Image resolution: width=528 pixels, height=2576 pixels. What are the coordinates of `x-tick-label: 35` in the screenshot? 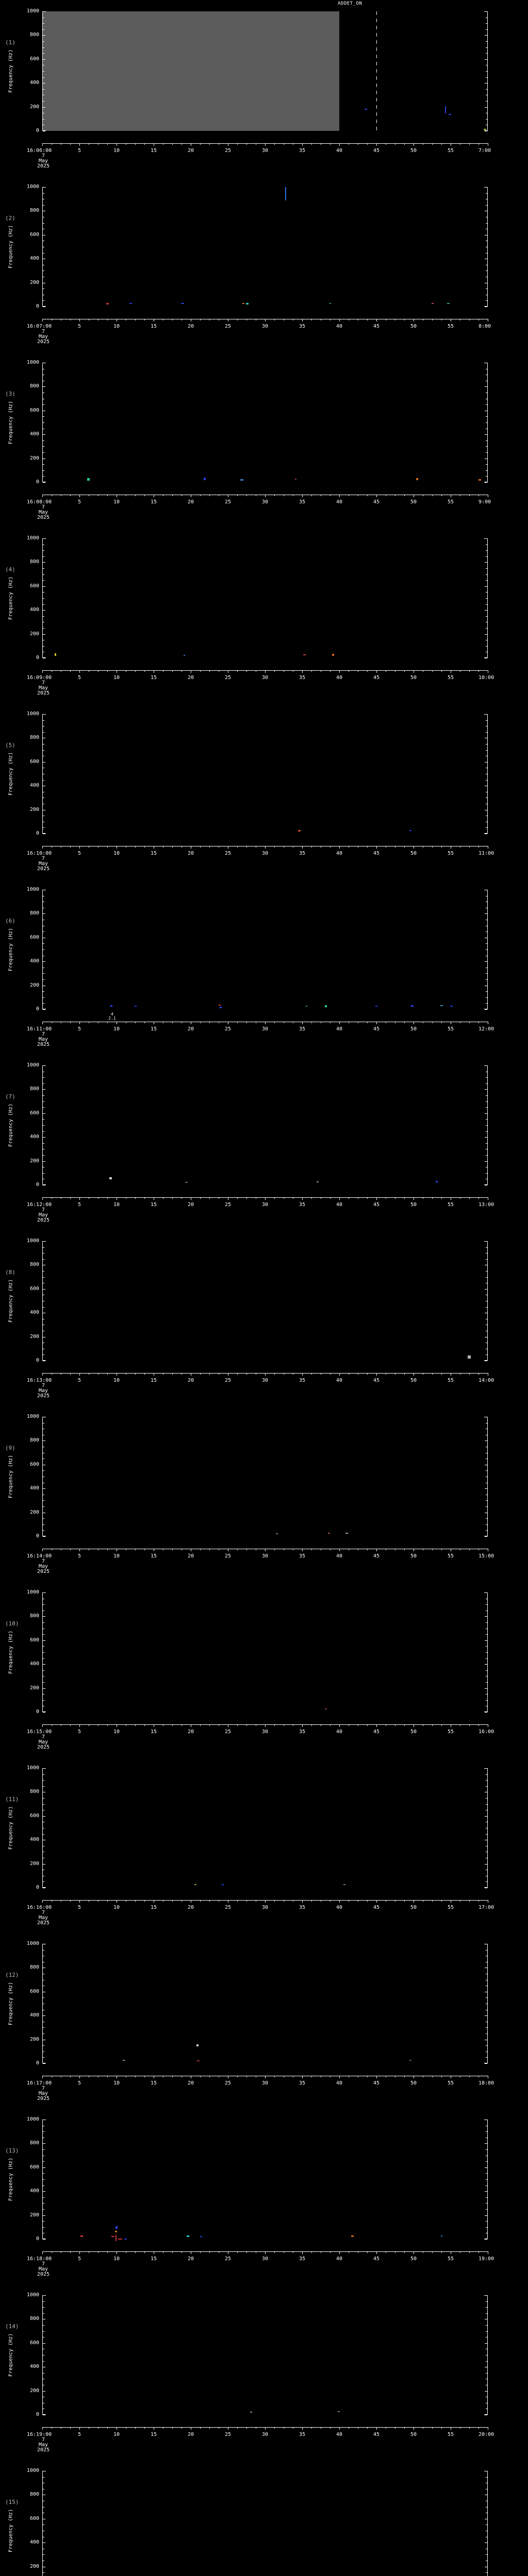 It's located at (302, 1556).